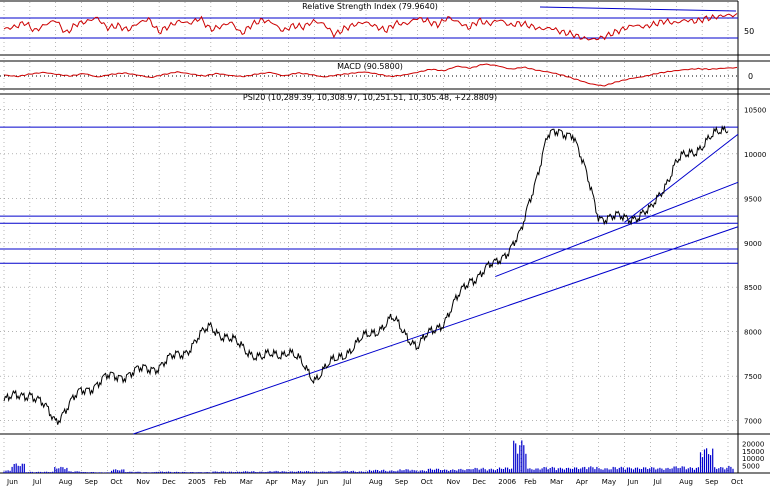  What do you see at coordinates (197, 482) in the screenshot?
I see `x-axis-label: 2005` at bounding box center [197, 482].